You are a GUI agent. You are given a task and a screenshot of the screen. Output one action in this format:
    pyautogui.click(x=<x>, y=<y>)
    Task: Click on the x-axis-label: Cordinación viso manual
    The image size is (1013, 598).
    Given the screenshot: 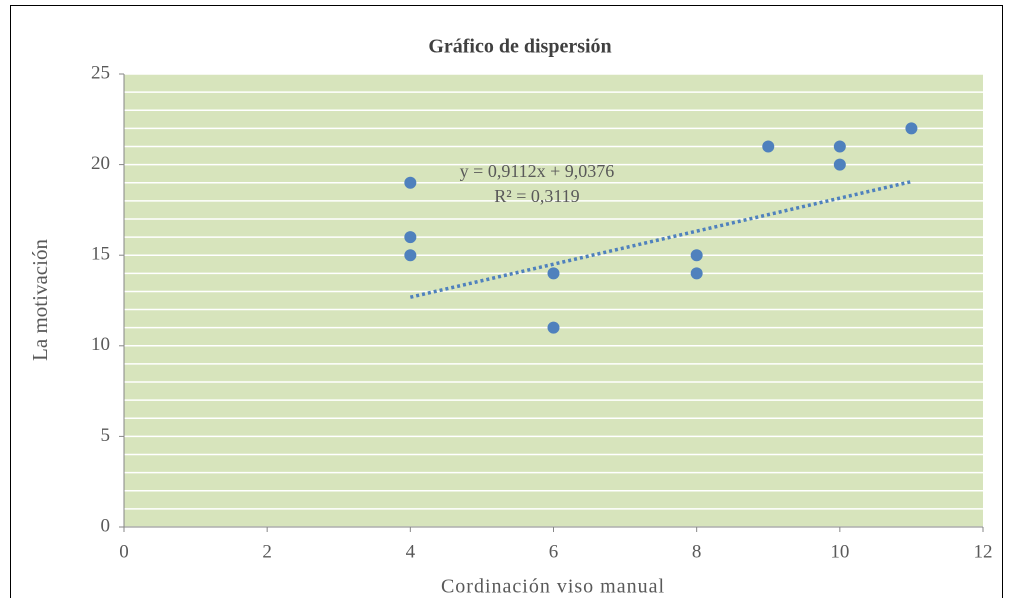 What is the action you would take?
    pyautogui.click(x=553, y=587)
    